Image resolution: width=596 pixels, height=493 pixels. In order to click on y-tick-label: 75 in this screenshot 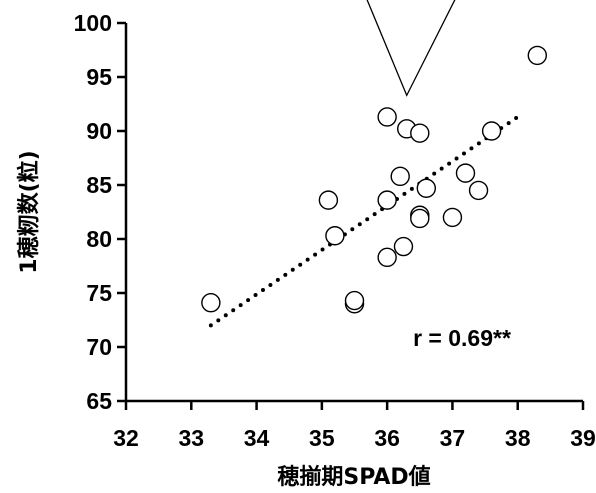, I will do `click(99, 293)`.